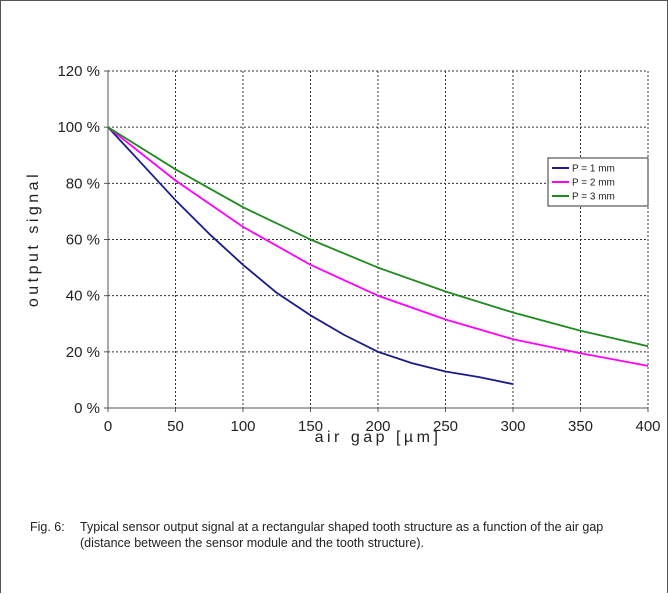 This screenshot has width=668, height=594. What do you see at coordinates (78, 71) in the screenshot?
I see `y-tick-label: 120 %` at bounding box center [78, 71].